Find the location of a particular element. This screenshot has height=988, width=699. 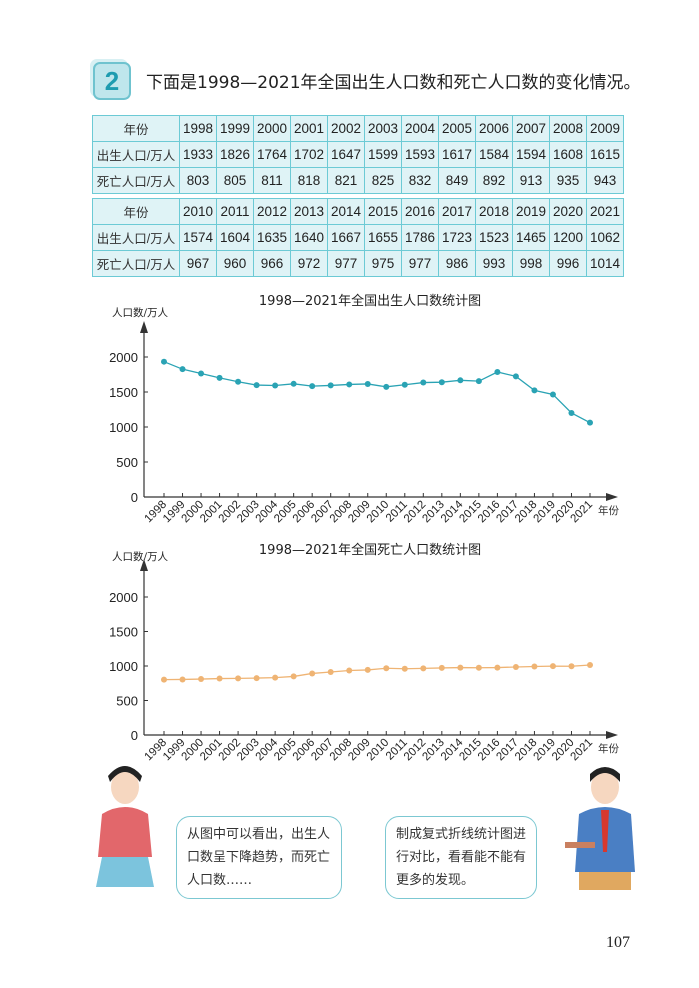

table-cell: 935 is located at coordinates (568, 180).